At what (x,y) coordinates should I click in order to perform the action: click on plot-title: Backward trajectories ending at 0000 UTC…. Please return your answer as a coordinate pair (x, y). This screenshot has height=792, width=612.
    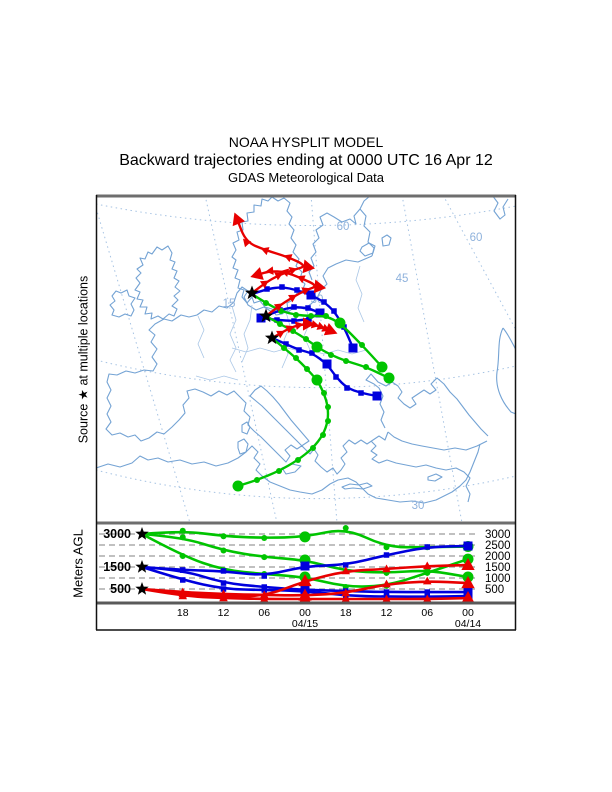
    Looking at the image, I should click on (306, 160).